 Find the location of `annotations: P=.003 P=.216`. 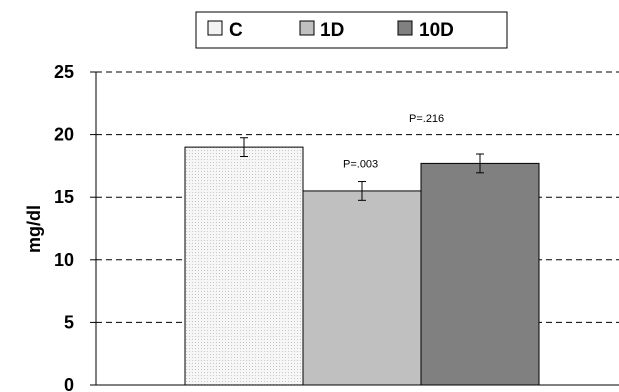

annotations: P=.003 P=.216 is located at coordinates (393, 142).